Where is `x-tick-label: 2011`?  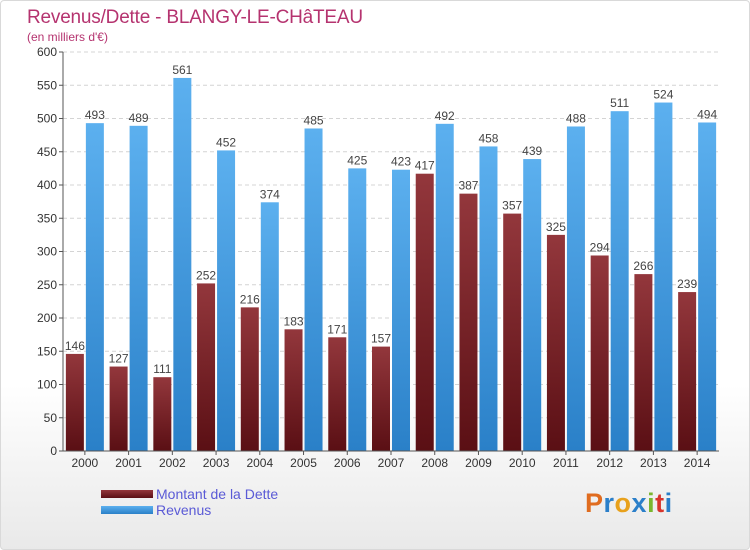 x-tick-label: 2011 is located at coordinates (566, 463).